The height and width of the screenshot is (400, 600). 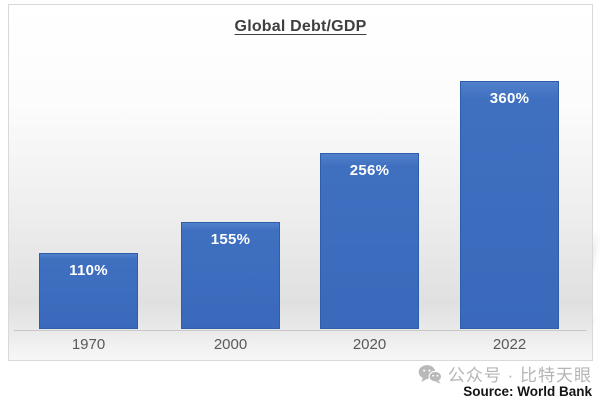 I want to click on x-axis-label-2020: 2020, so click(x=369, y=344).